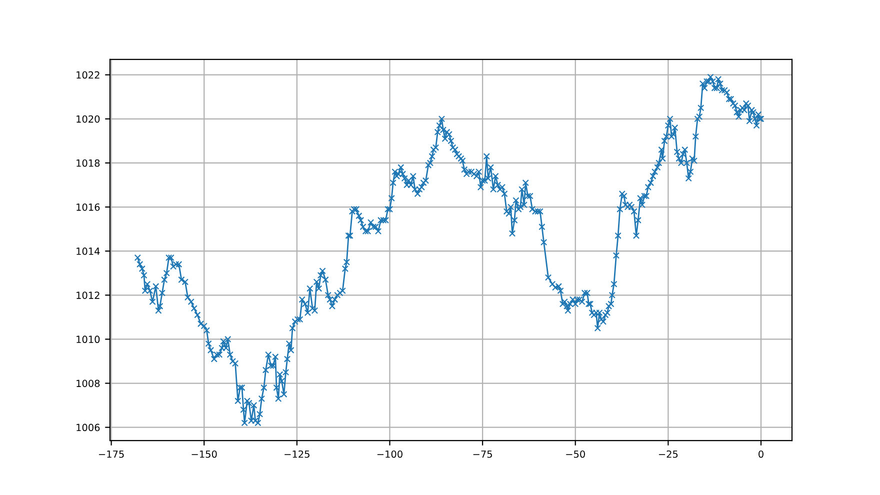 The height and width of the screenshot is (495, 880). What do you see at coordinates (88, 75) in the screenshot?
I see `y-tick-label: 1022` at bounding box center [88, 75].